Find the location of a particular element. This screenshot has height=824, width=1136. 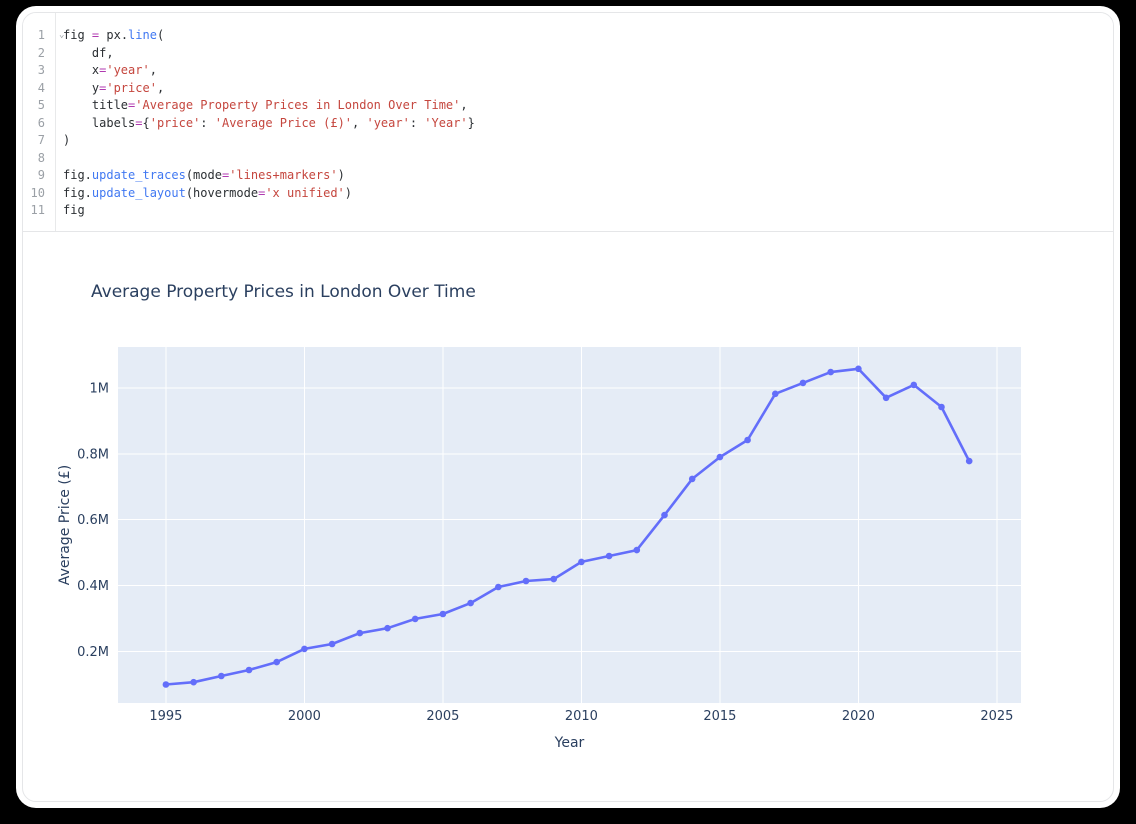

code-line-content: fig.update_traces(mode='lines+markers') is located at coordinates (200, 176).